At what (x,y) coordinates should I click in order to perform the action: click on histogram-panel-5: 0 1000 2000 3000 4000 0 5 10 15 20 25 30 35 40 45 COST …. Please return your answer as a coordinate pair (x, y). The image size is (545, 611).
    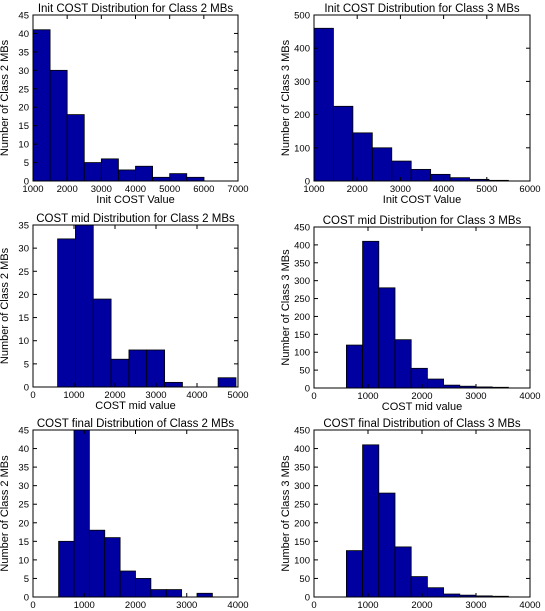
    Looking at the image, I should click on (124, 514).